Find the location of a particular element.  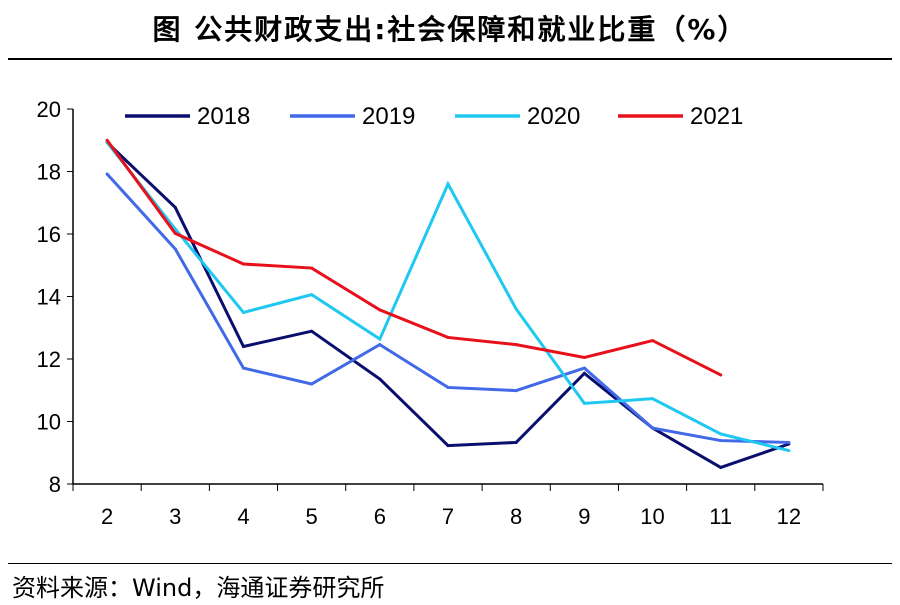

legend-label-2019: 2019 is located at coordinates (388, 116).